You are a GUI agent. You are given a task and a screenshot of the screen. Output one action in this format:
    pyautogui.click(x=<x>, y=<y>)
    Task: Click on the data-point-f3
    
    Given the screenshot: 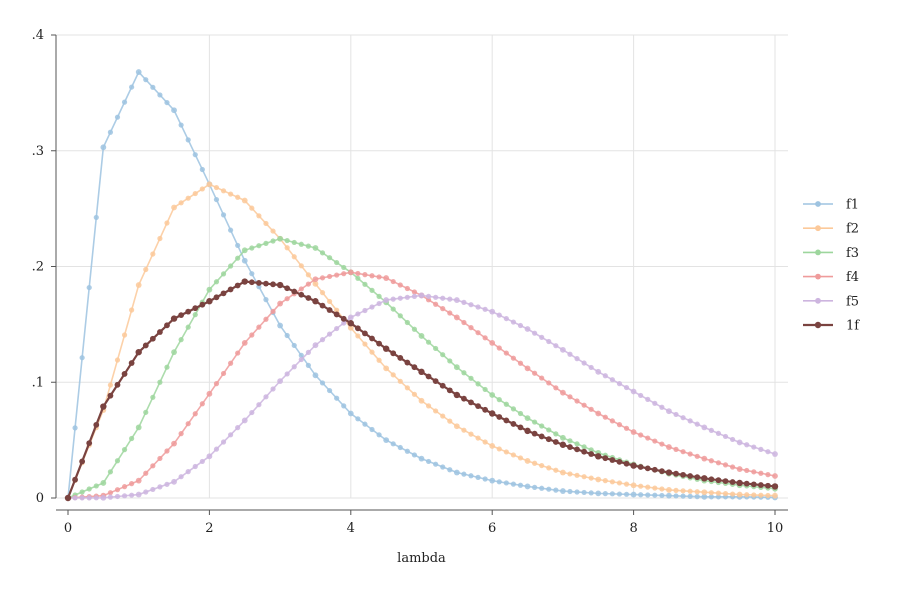 What is the action you would take?
    pyautogui.click(x=138, y=427)
    